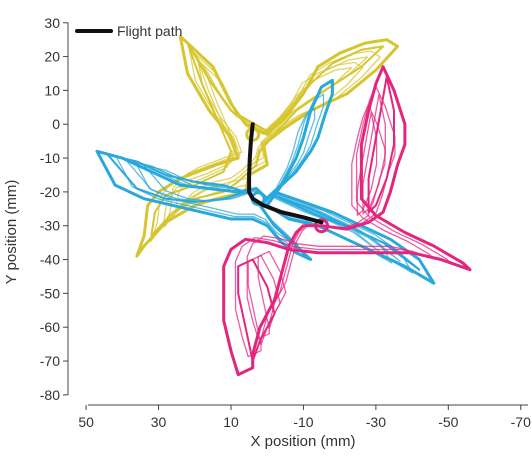  Describe the element at coordinates (56, 124) in the screenshot. I see `y-tick-label: 0` at that location.